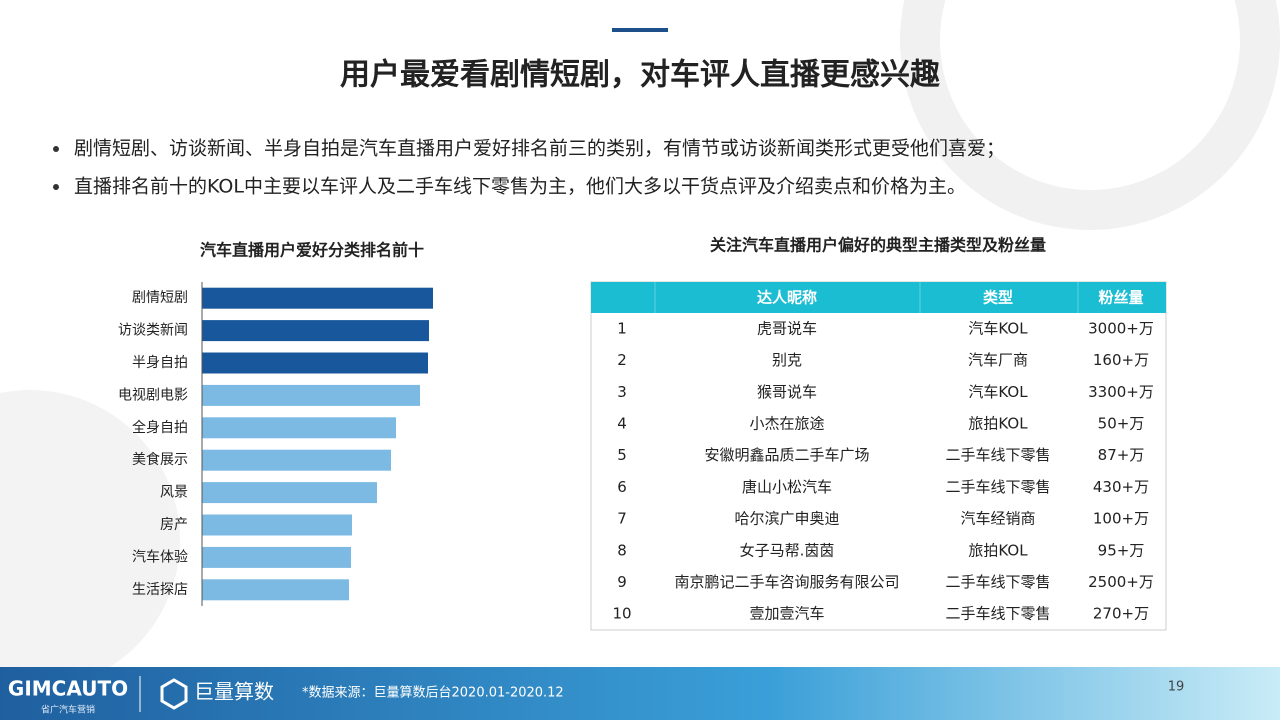 This screenshot has height=720, width=1280. What do you see at coordinates (786, 423) in the screenshot?
I see `table-cell: 小杰在旅途` at bounding box center [786, 423].